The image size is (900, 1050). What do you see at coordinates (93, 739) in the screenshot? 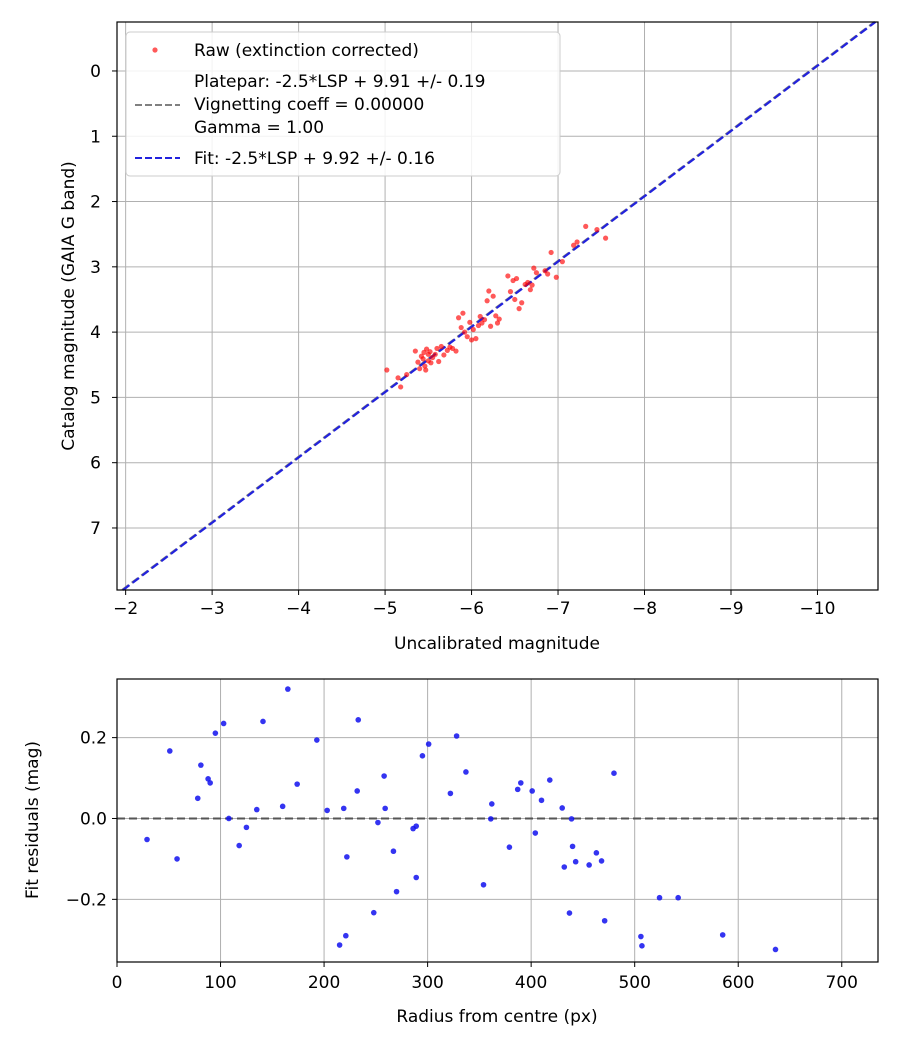
I see `residuals-y-tick-label: 0.2` at bounding box center [93, 739].